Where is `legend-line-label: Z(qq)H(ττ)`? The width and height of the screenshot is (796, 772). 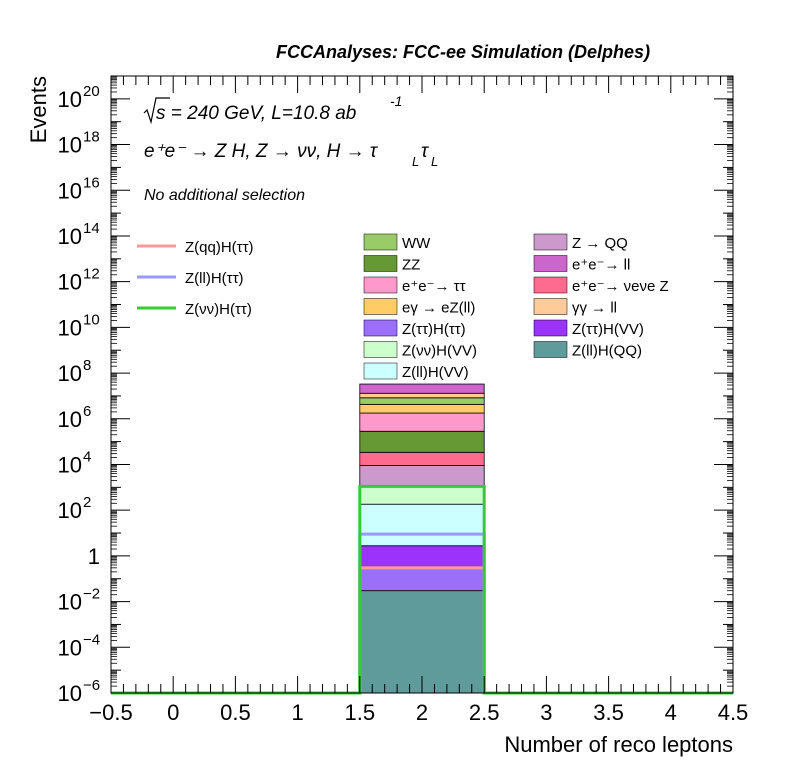
legend-line-label: Z(qq)H(ττ) is located at coordinates (219, 247).